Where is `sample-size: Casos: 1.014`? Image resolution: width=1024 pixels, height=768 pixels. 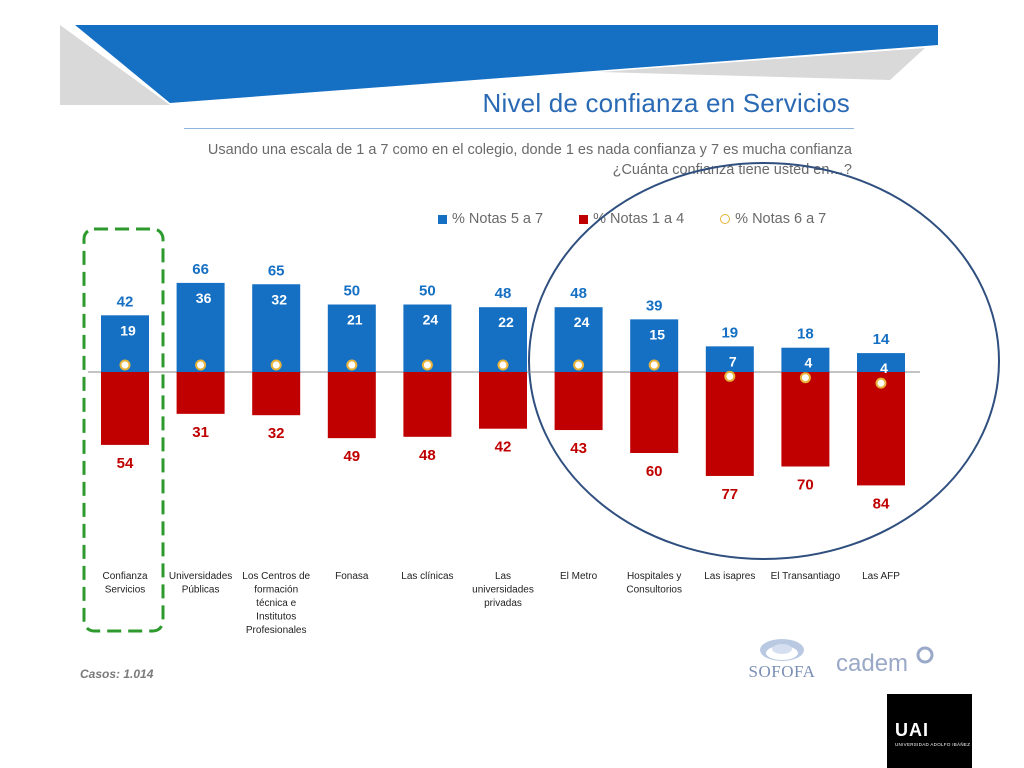 sample-size: Casos: 1.014 is located at coordinates (117, 674).